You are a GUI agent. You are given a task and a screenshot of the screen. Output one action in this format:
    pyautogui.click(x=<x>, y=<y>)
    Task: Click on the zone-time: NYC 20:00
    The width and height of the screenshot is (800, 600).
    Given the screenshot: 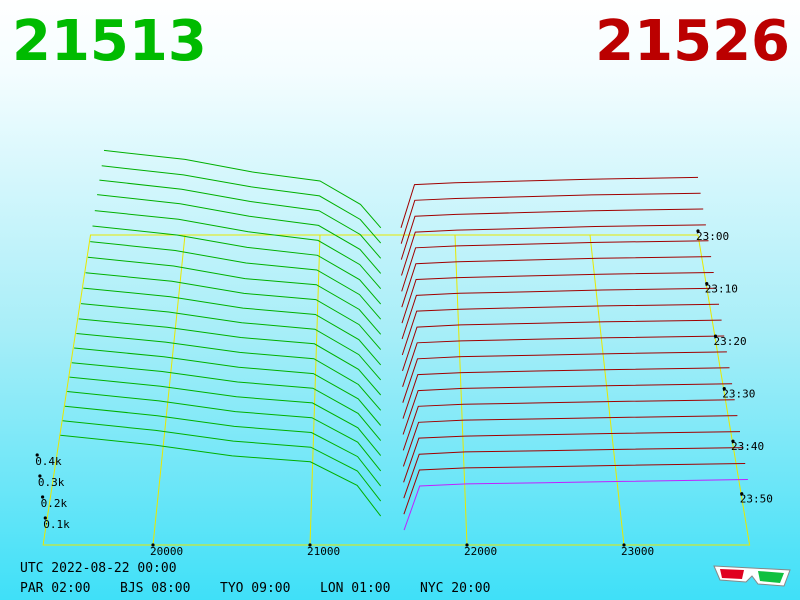 What is the action you would take?
    pyautogui.click(x=455, y=588)
    